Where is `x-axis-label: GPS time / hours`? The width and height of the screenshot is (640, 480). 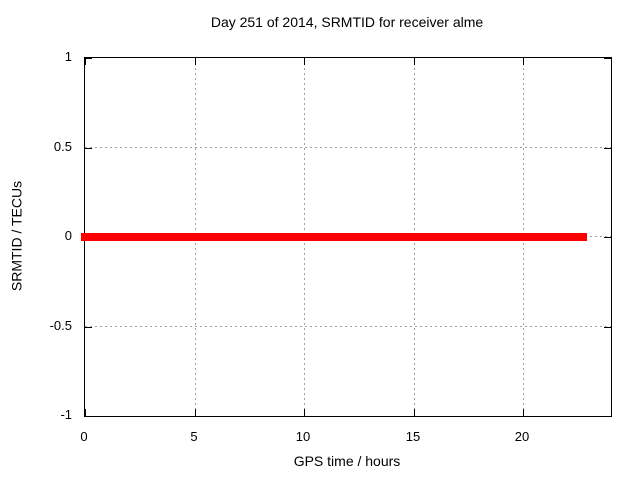 x-axis-label: GPS time / hours is located at coordinates (347, 461).